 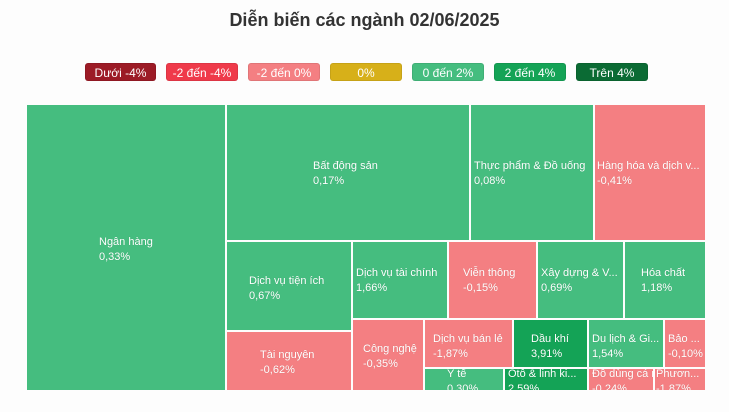 I want to click on sector-name: Hóa chất, so click(x=663, y=273).